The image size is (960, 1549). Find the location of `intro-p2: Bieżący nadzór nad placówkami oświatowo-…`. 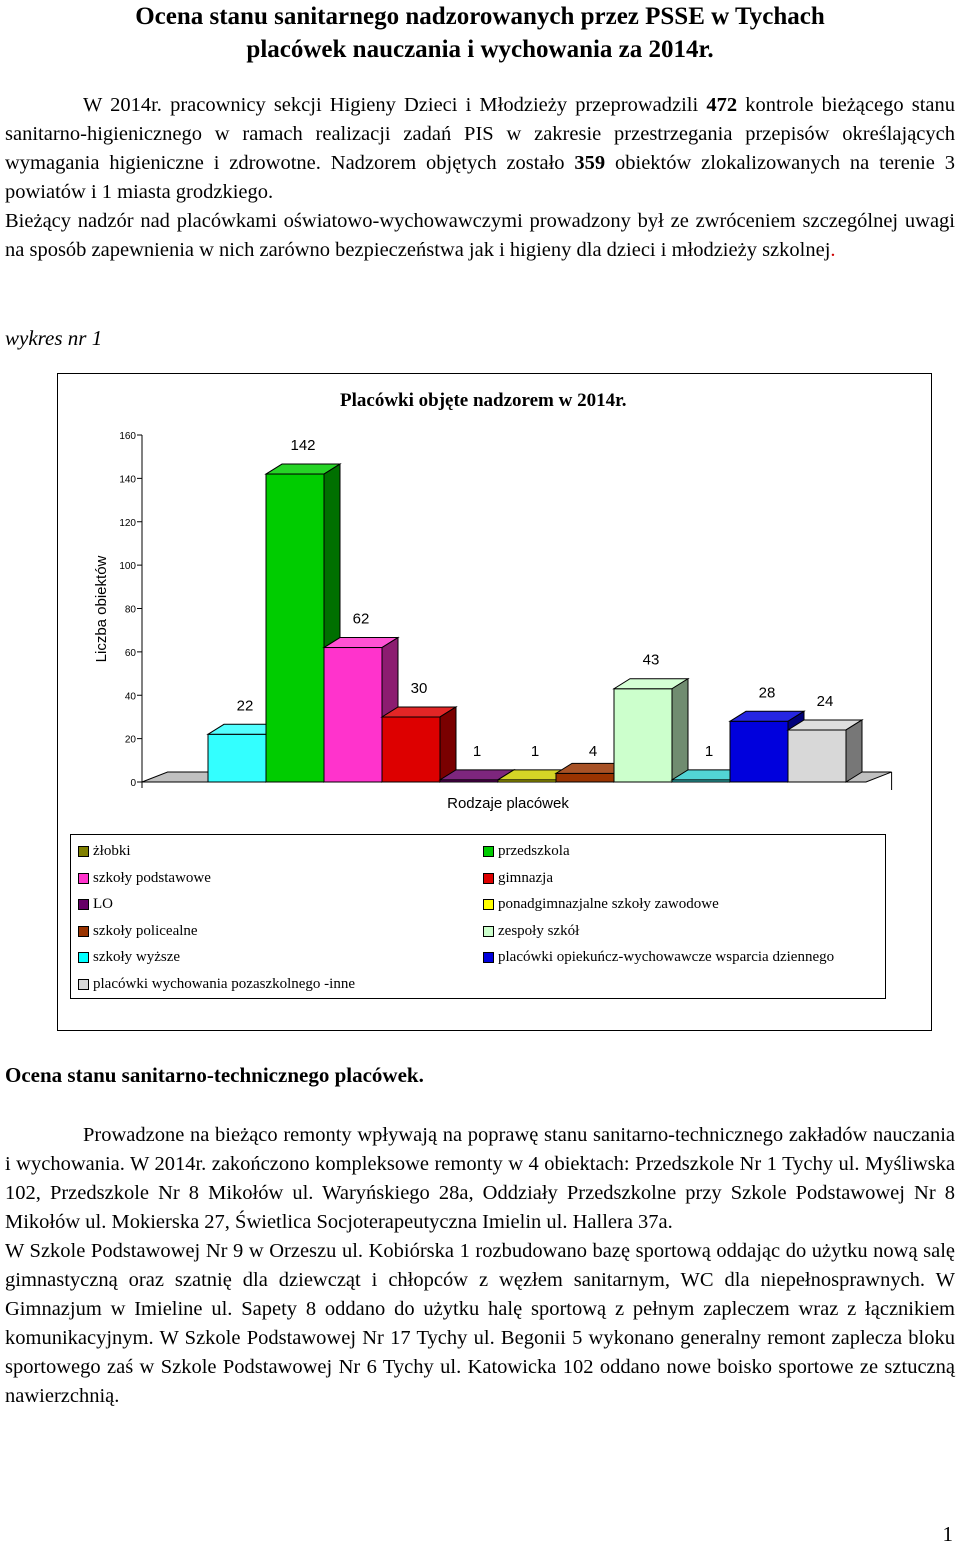

intro-p2: Bieżący nadzór nad placówkami oświatowo-… is located at coordinates (480, 236).